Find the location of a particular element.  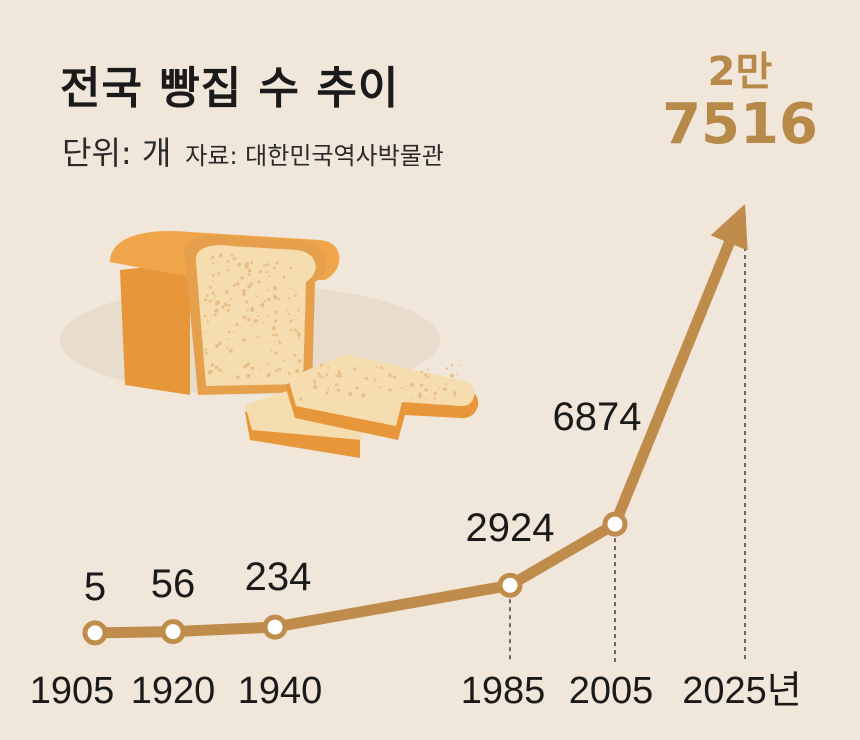

data-point-1940 is located at coordinates (275, 627).